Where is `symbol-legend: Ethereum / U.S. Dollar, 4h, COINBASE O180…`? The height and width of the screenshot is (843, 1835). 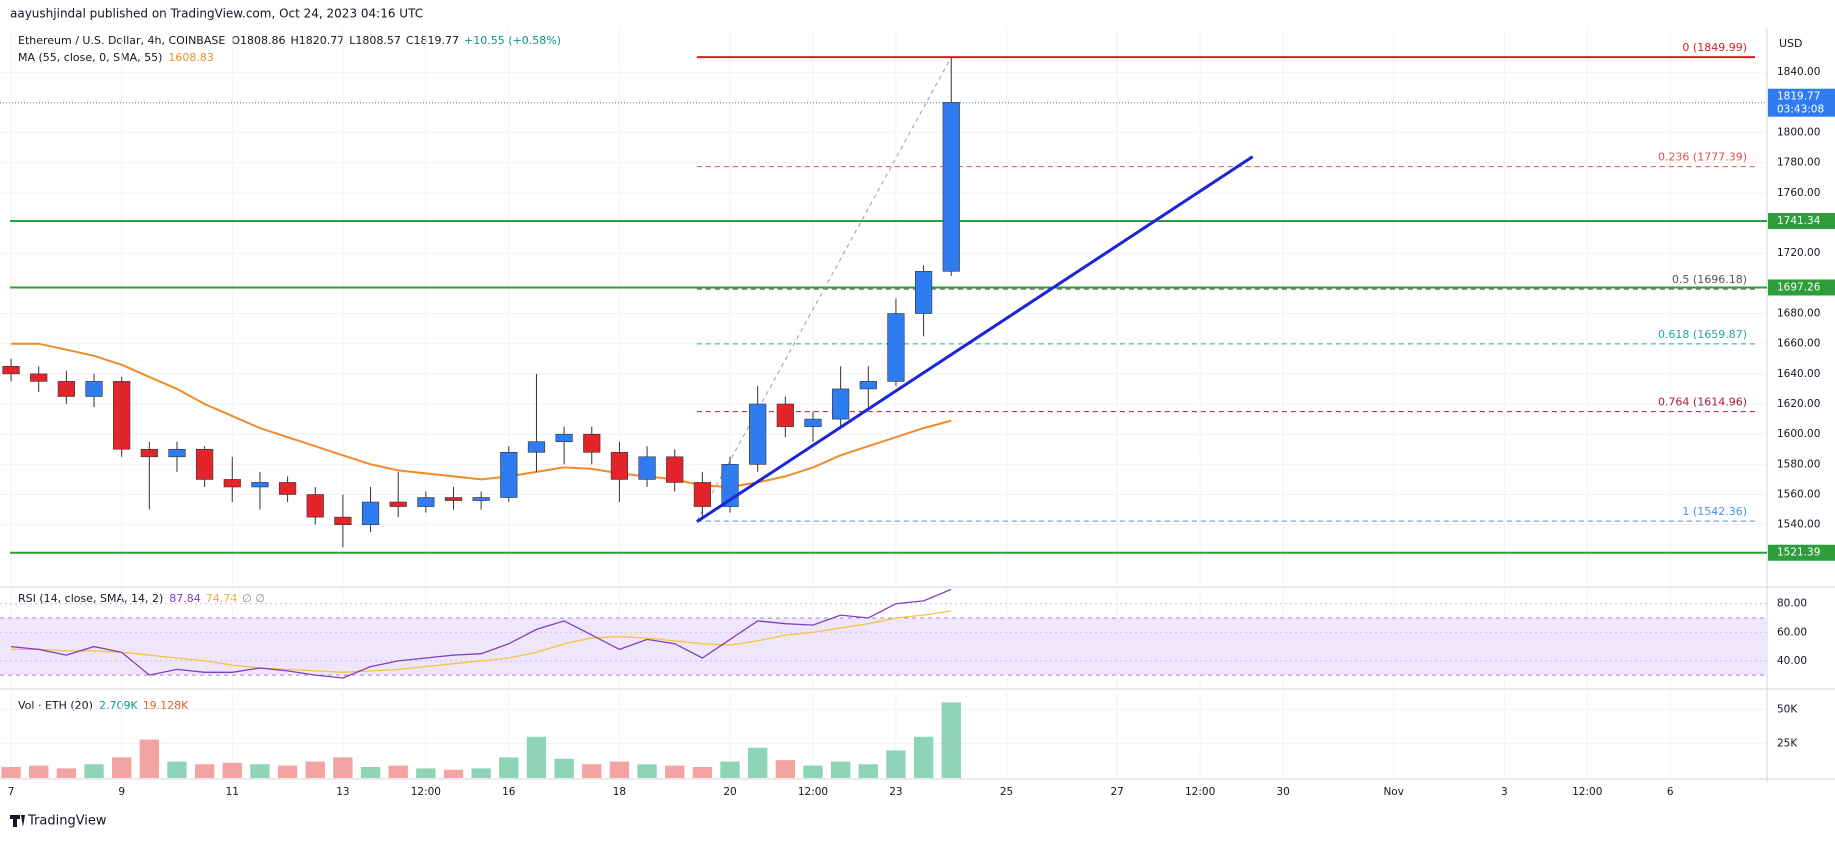 symbol-legend: Ethereum / U.S. Dollar, 4h, COINBASE O180… is located at coordinates (289, 40).